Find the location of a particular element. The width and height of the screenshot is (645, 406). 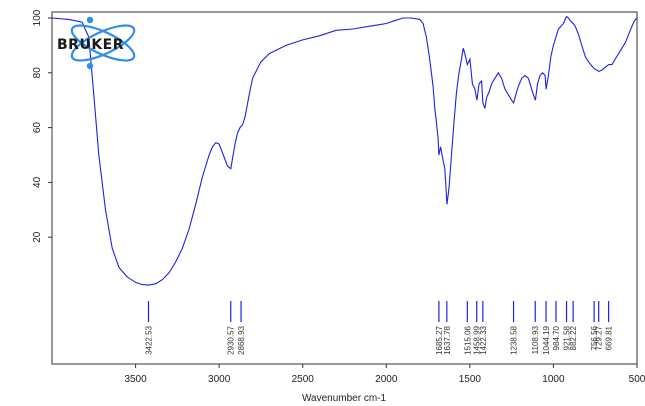

y-tick-label: 100 is located at coordinates (37, 17).